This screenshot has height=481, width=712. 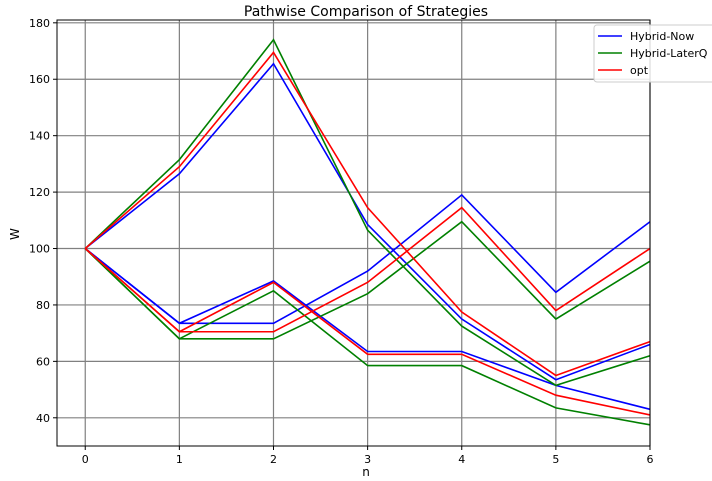 What do you see at coordinates (366, 472) in the screenshot?
I see `x-axis-label: n` at bounding box center [366, 472].